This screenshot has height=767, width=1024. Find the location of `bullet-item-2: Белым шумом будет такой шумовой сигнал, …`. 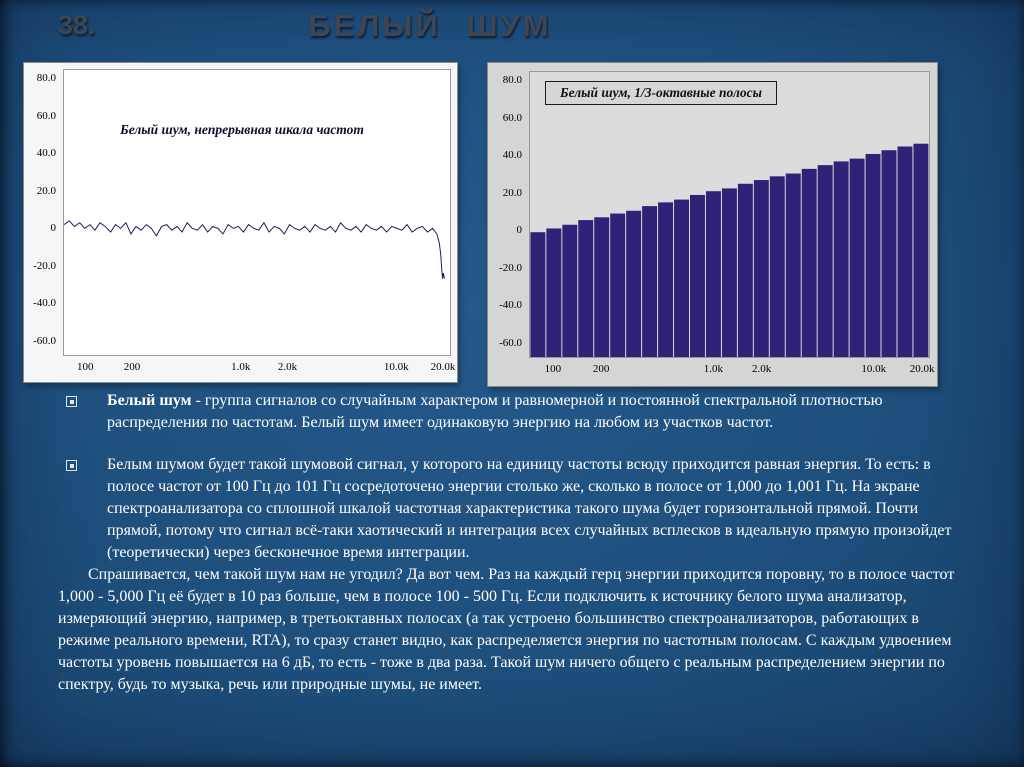

bullet-item-2: Белым шумом будет такой шумовой сигнал, … is located at coordinates (514, 509).